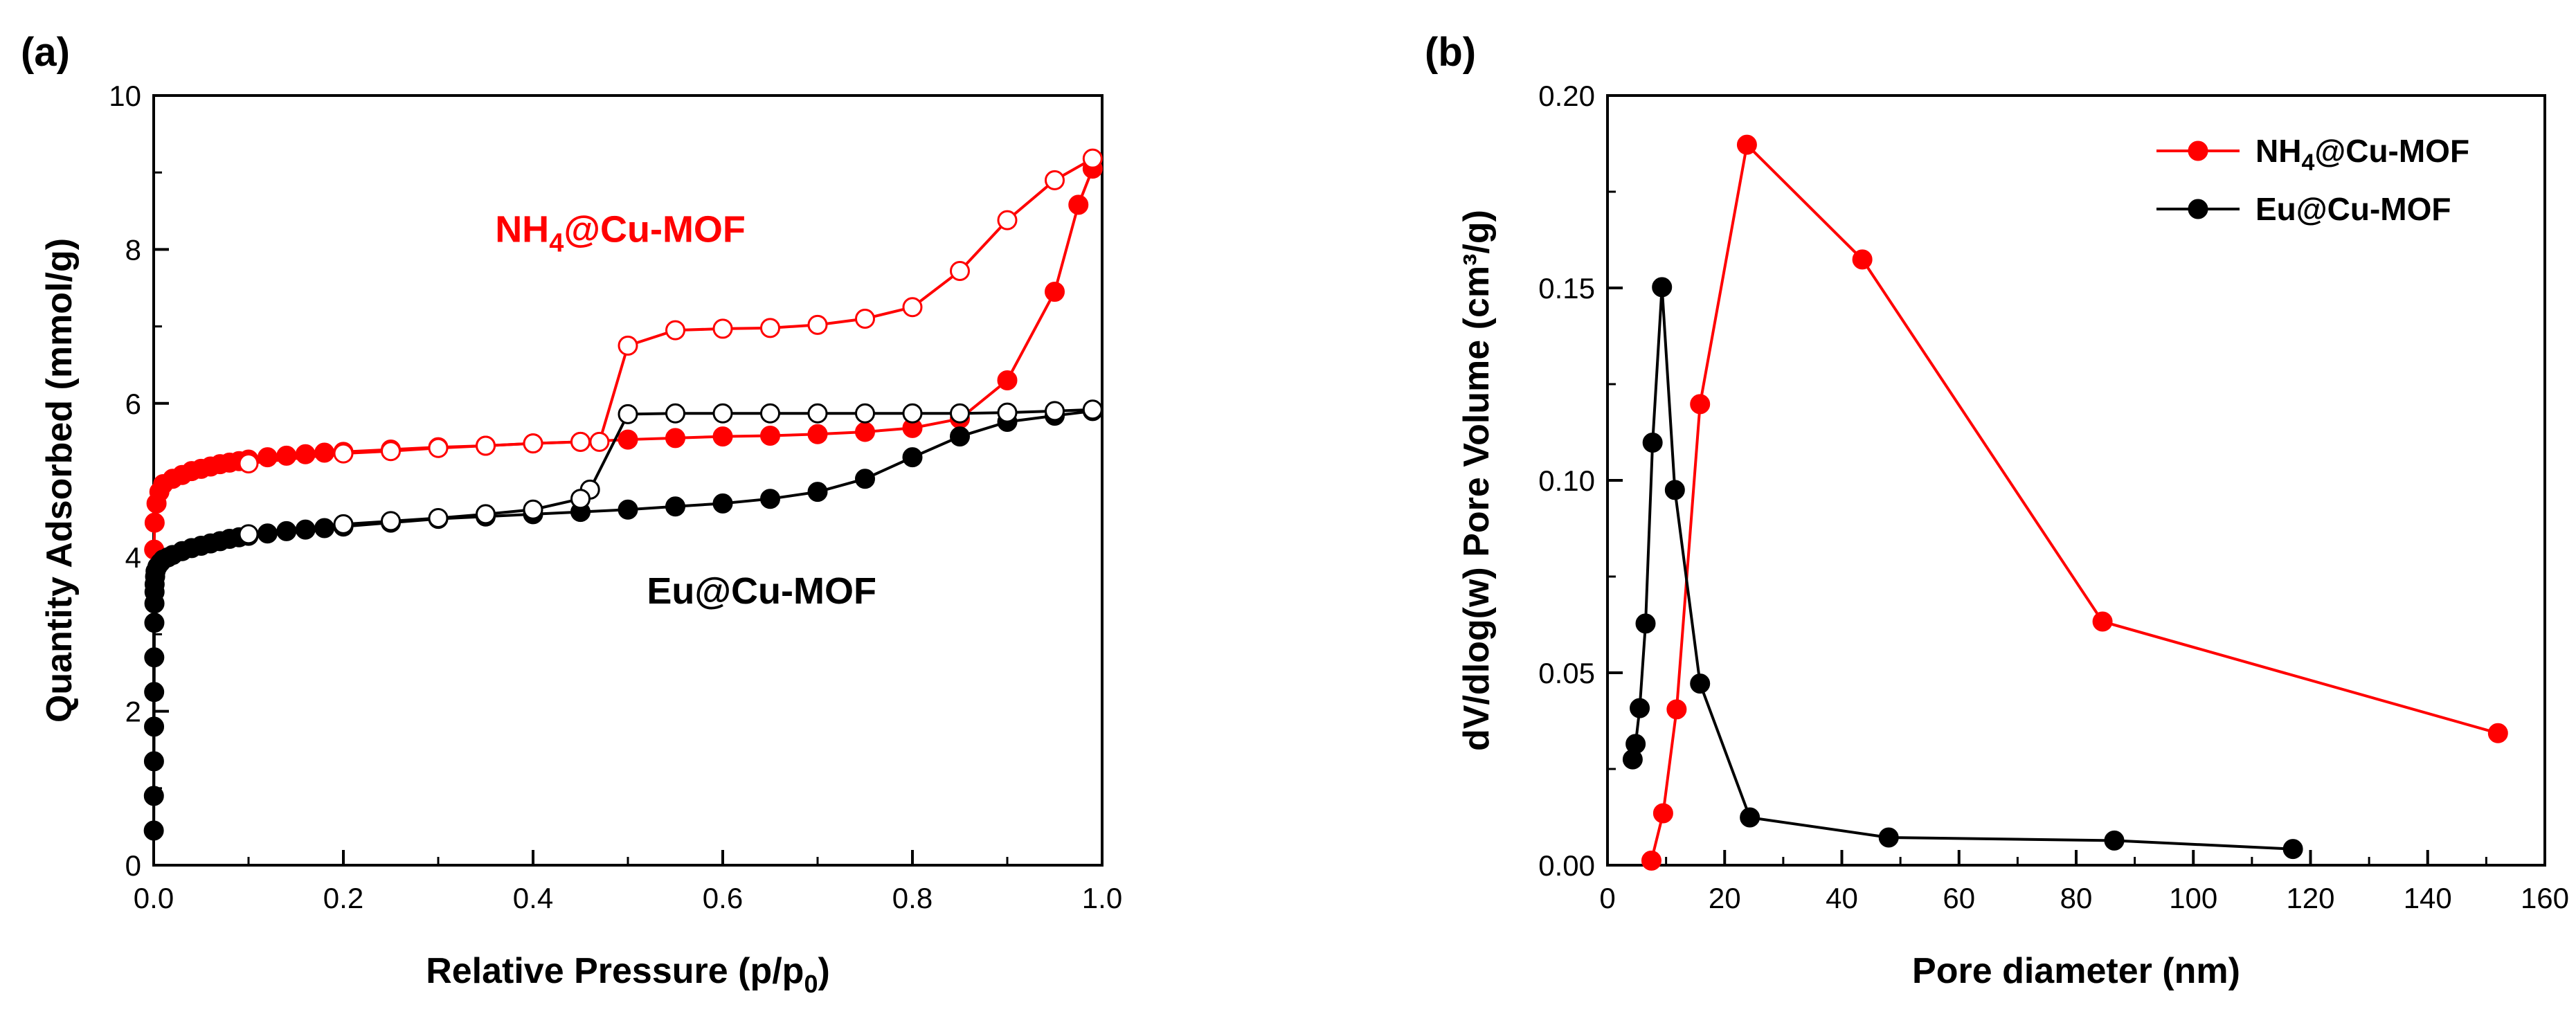  What do you see at coordinates (2362, 154) in the screenshot?
I see `legend-label-nh4: NH4@Cu-MOF` at bounding box center [2362, 154].